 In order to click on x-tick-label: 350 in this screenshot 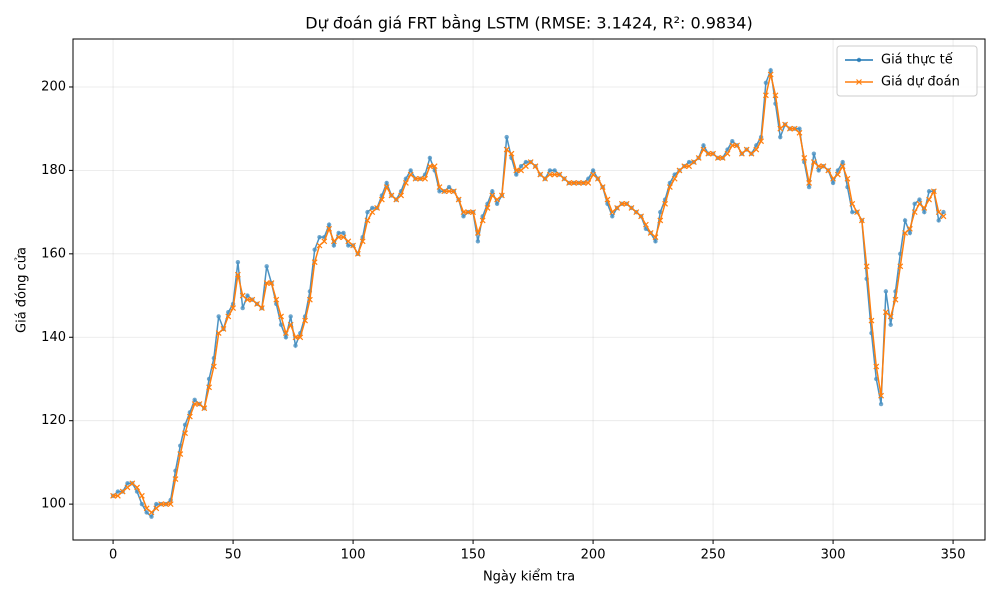, I will do `click(953, 555)`.